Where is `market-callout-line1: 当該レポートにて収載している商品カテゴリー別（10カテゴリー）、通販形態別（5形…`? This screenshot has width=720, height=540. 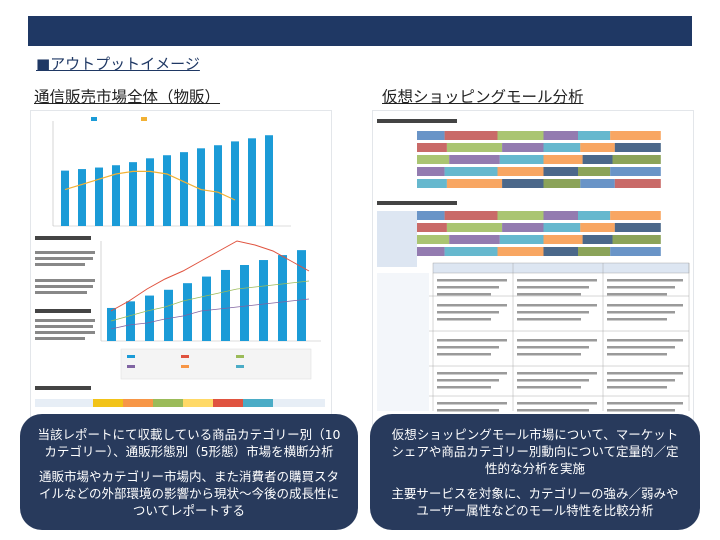 market-callout-line1: 当該レポートにて収載している商品カテゴリー別（10カテゴリー）、通販形態別（5形… is located at coordinates (189, 443).